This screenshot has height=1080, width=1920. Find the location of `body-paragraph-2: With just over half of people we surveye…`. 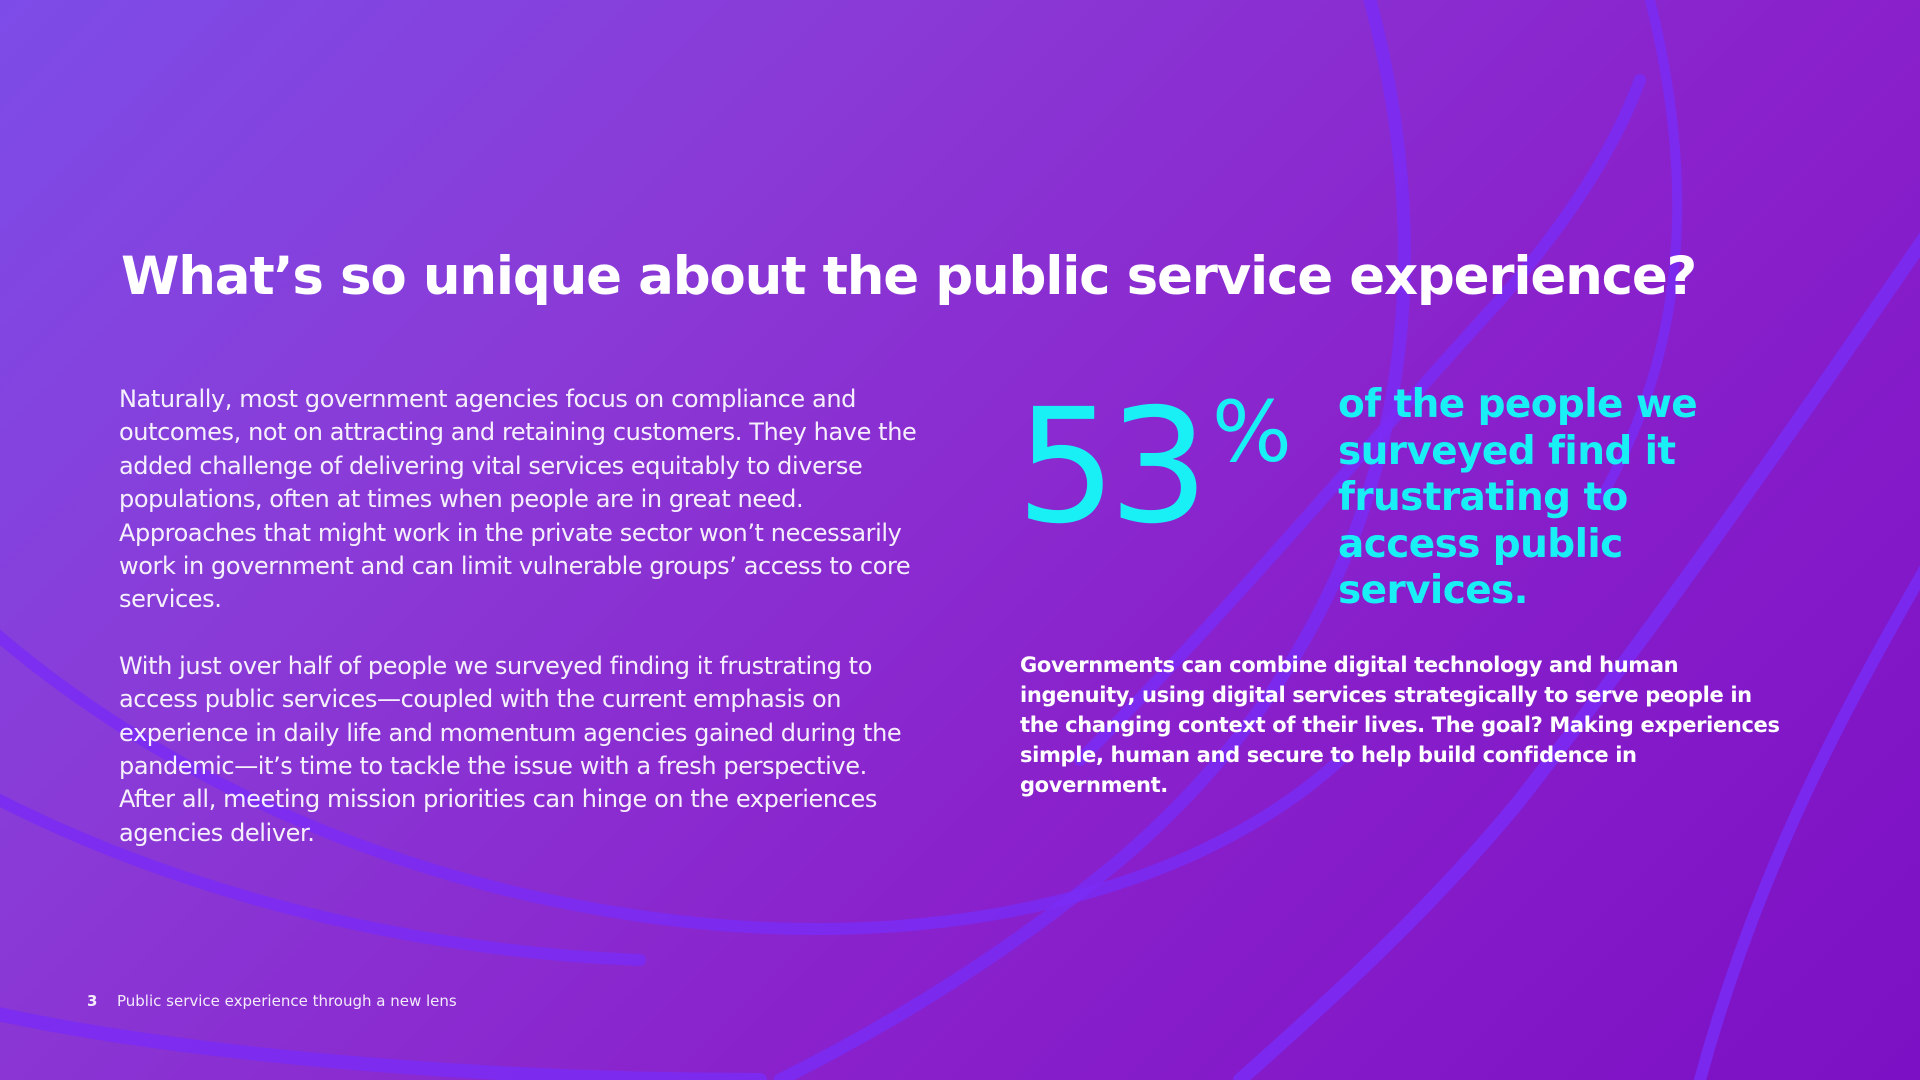

body-paragraph-2: With just over half of people we surveye… is located at coordinates (510, 749).